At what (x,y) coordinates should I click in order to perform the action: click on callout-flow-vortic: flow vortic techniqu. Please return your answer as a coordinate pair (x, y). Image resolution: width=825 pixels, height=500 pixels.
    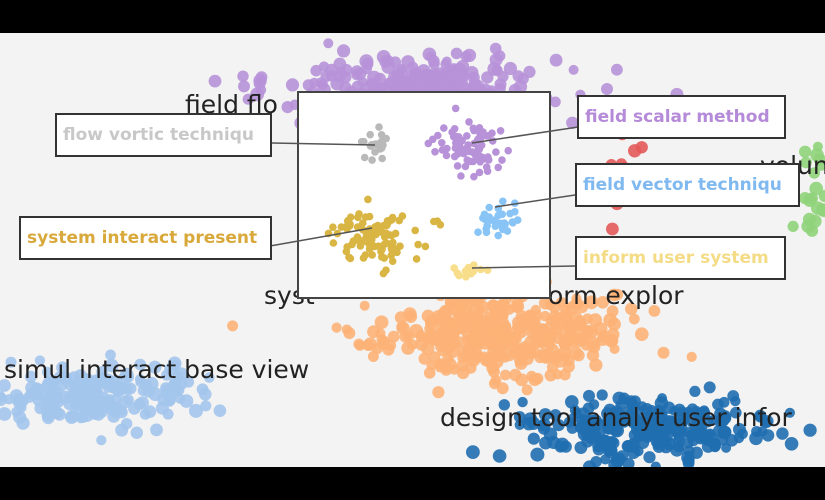
    Looking at the image, I should click on (163, 135).